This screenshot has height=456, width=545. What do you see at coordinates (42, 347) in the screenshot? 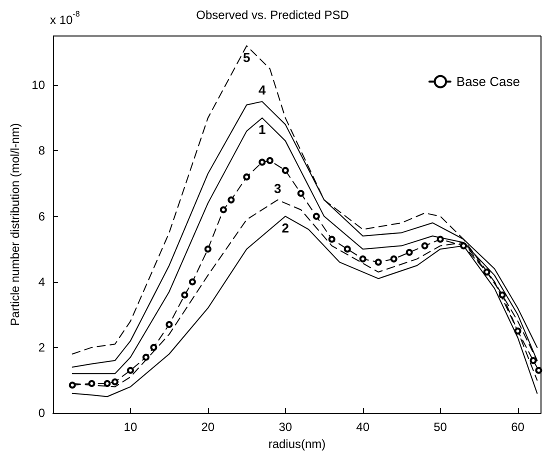
I see `y-tick-label: 2` at bounding box center [42, 347].